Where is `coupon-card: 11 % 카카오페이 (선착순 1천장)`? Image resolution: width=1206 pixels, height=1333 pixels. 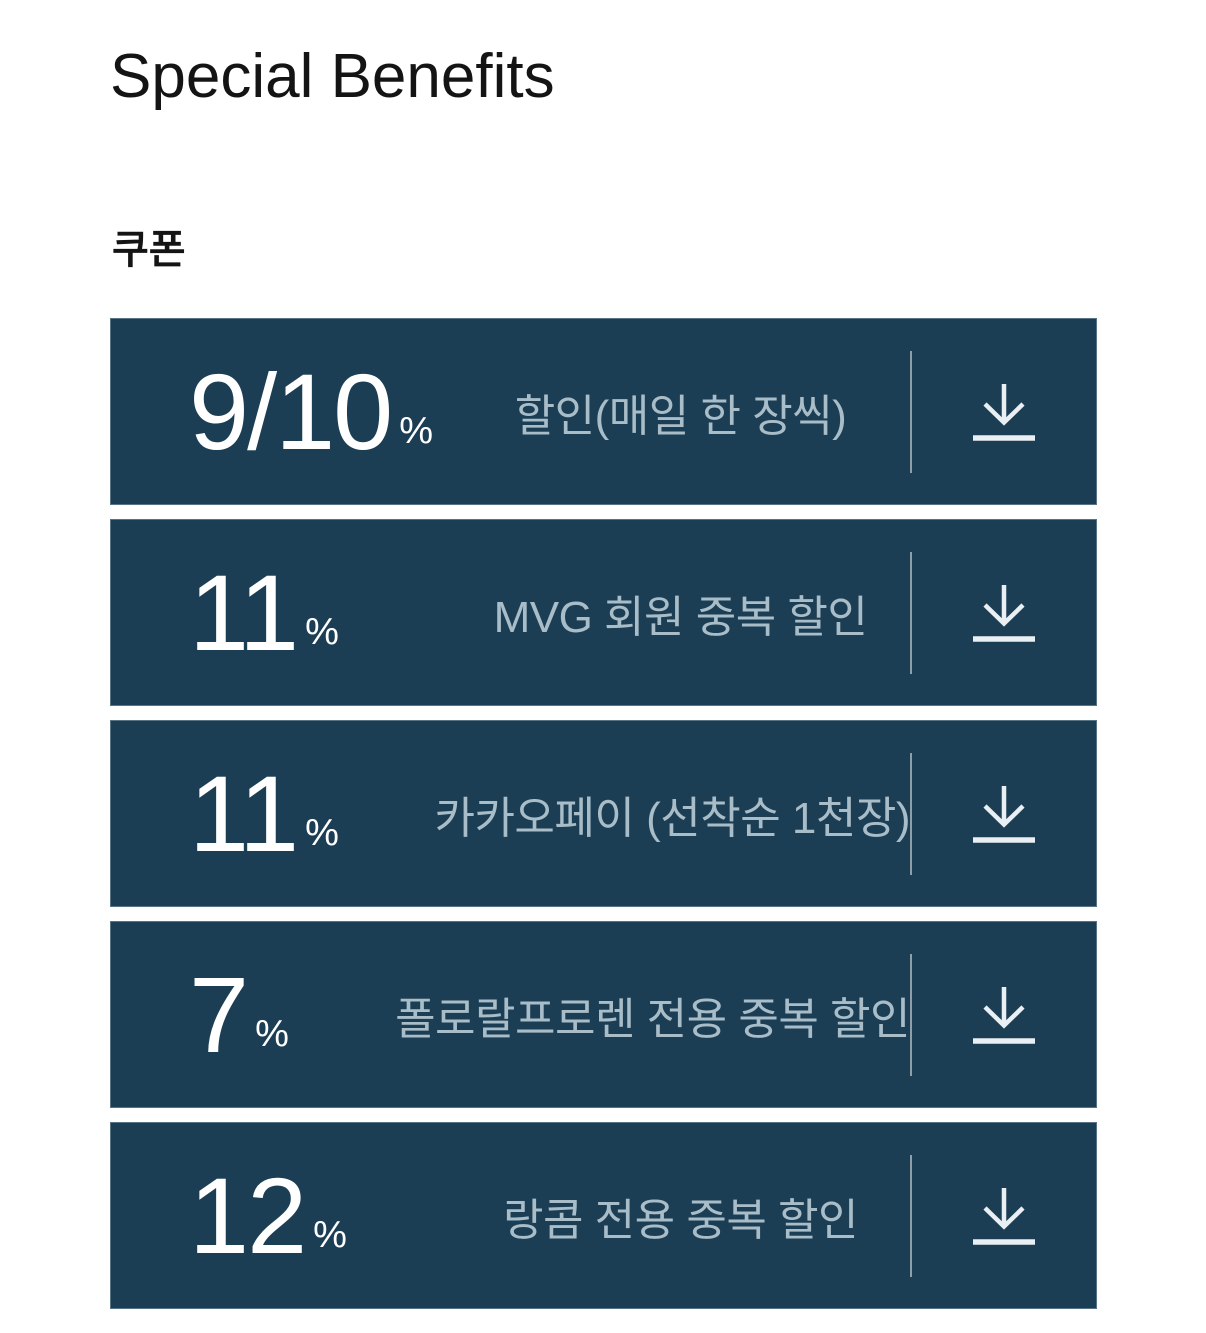
coupon-card: 11 % 카카오페이 (선착순 1천장) is located at coordinates (603, 813).